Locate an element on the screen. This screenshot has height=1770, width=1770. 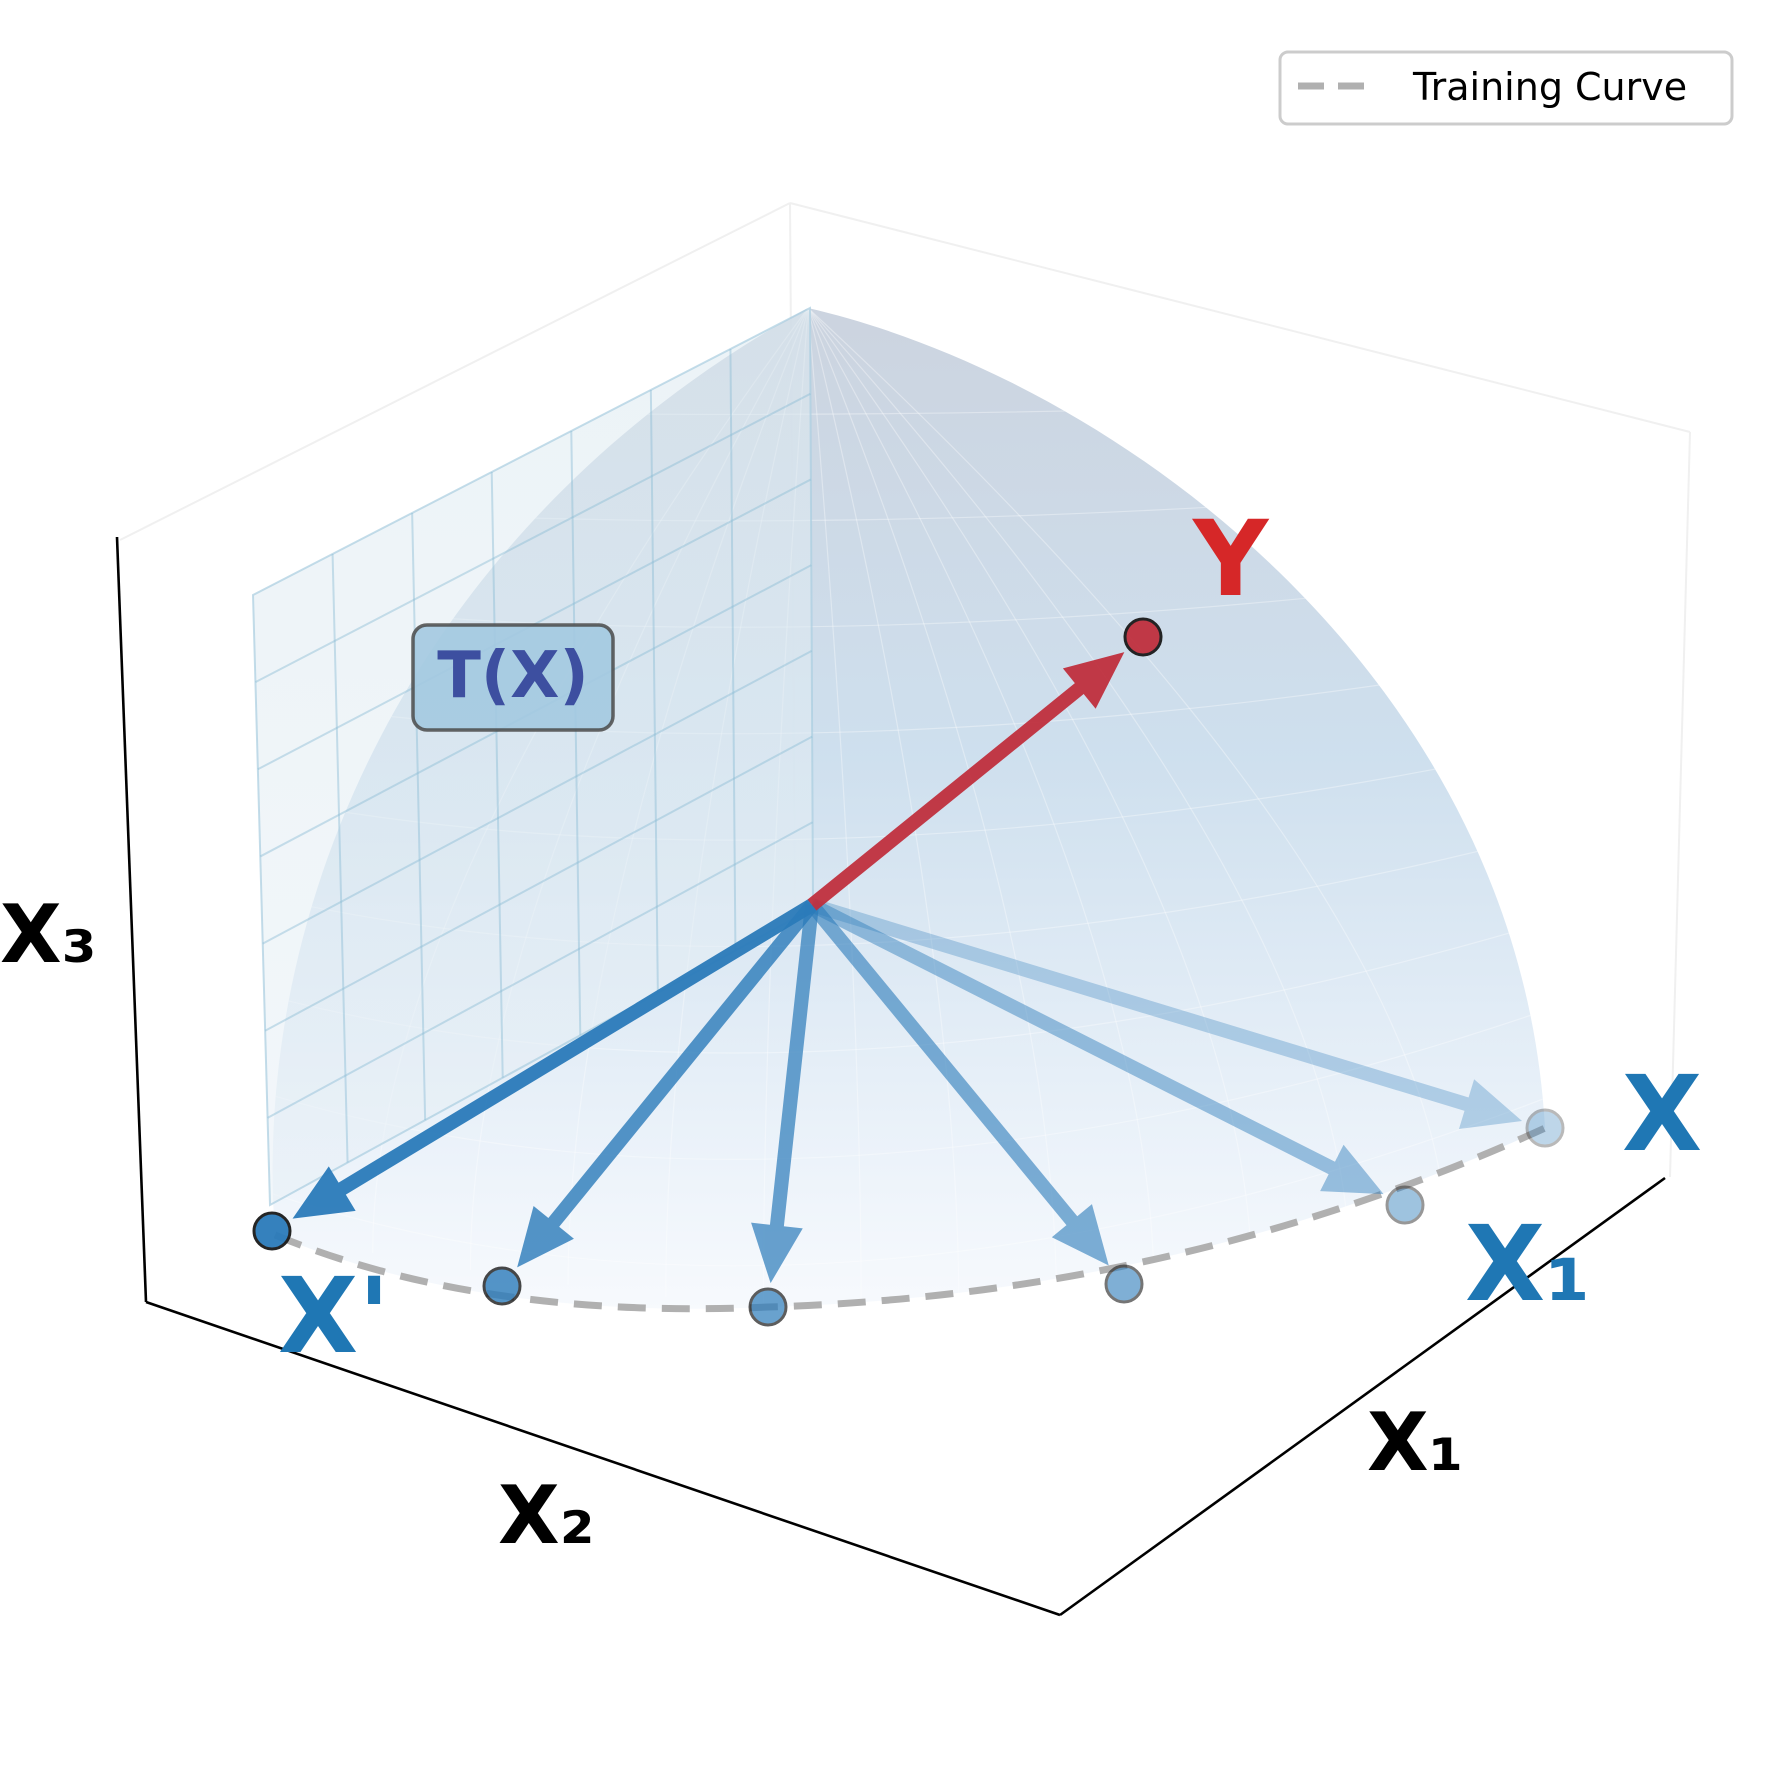
legend: Training Curve is located at coordinates (1506, 88).